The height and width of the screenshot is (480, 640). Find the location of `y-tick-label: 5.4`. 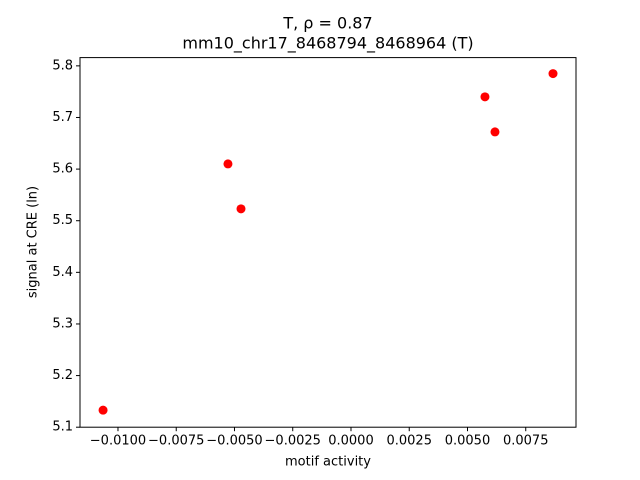

y-tick-label: 5.4 is located at coordinates (62, 272).